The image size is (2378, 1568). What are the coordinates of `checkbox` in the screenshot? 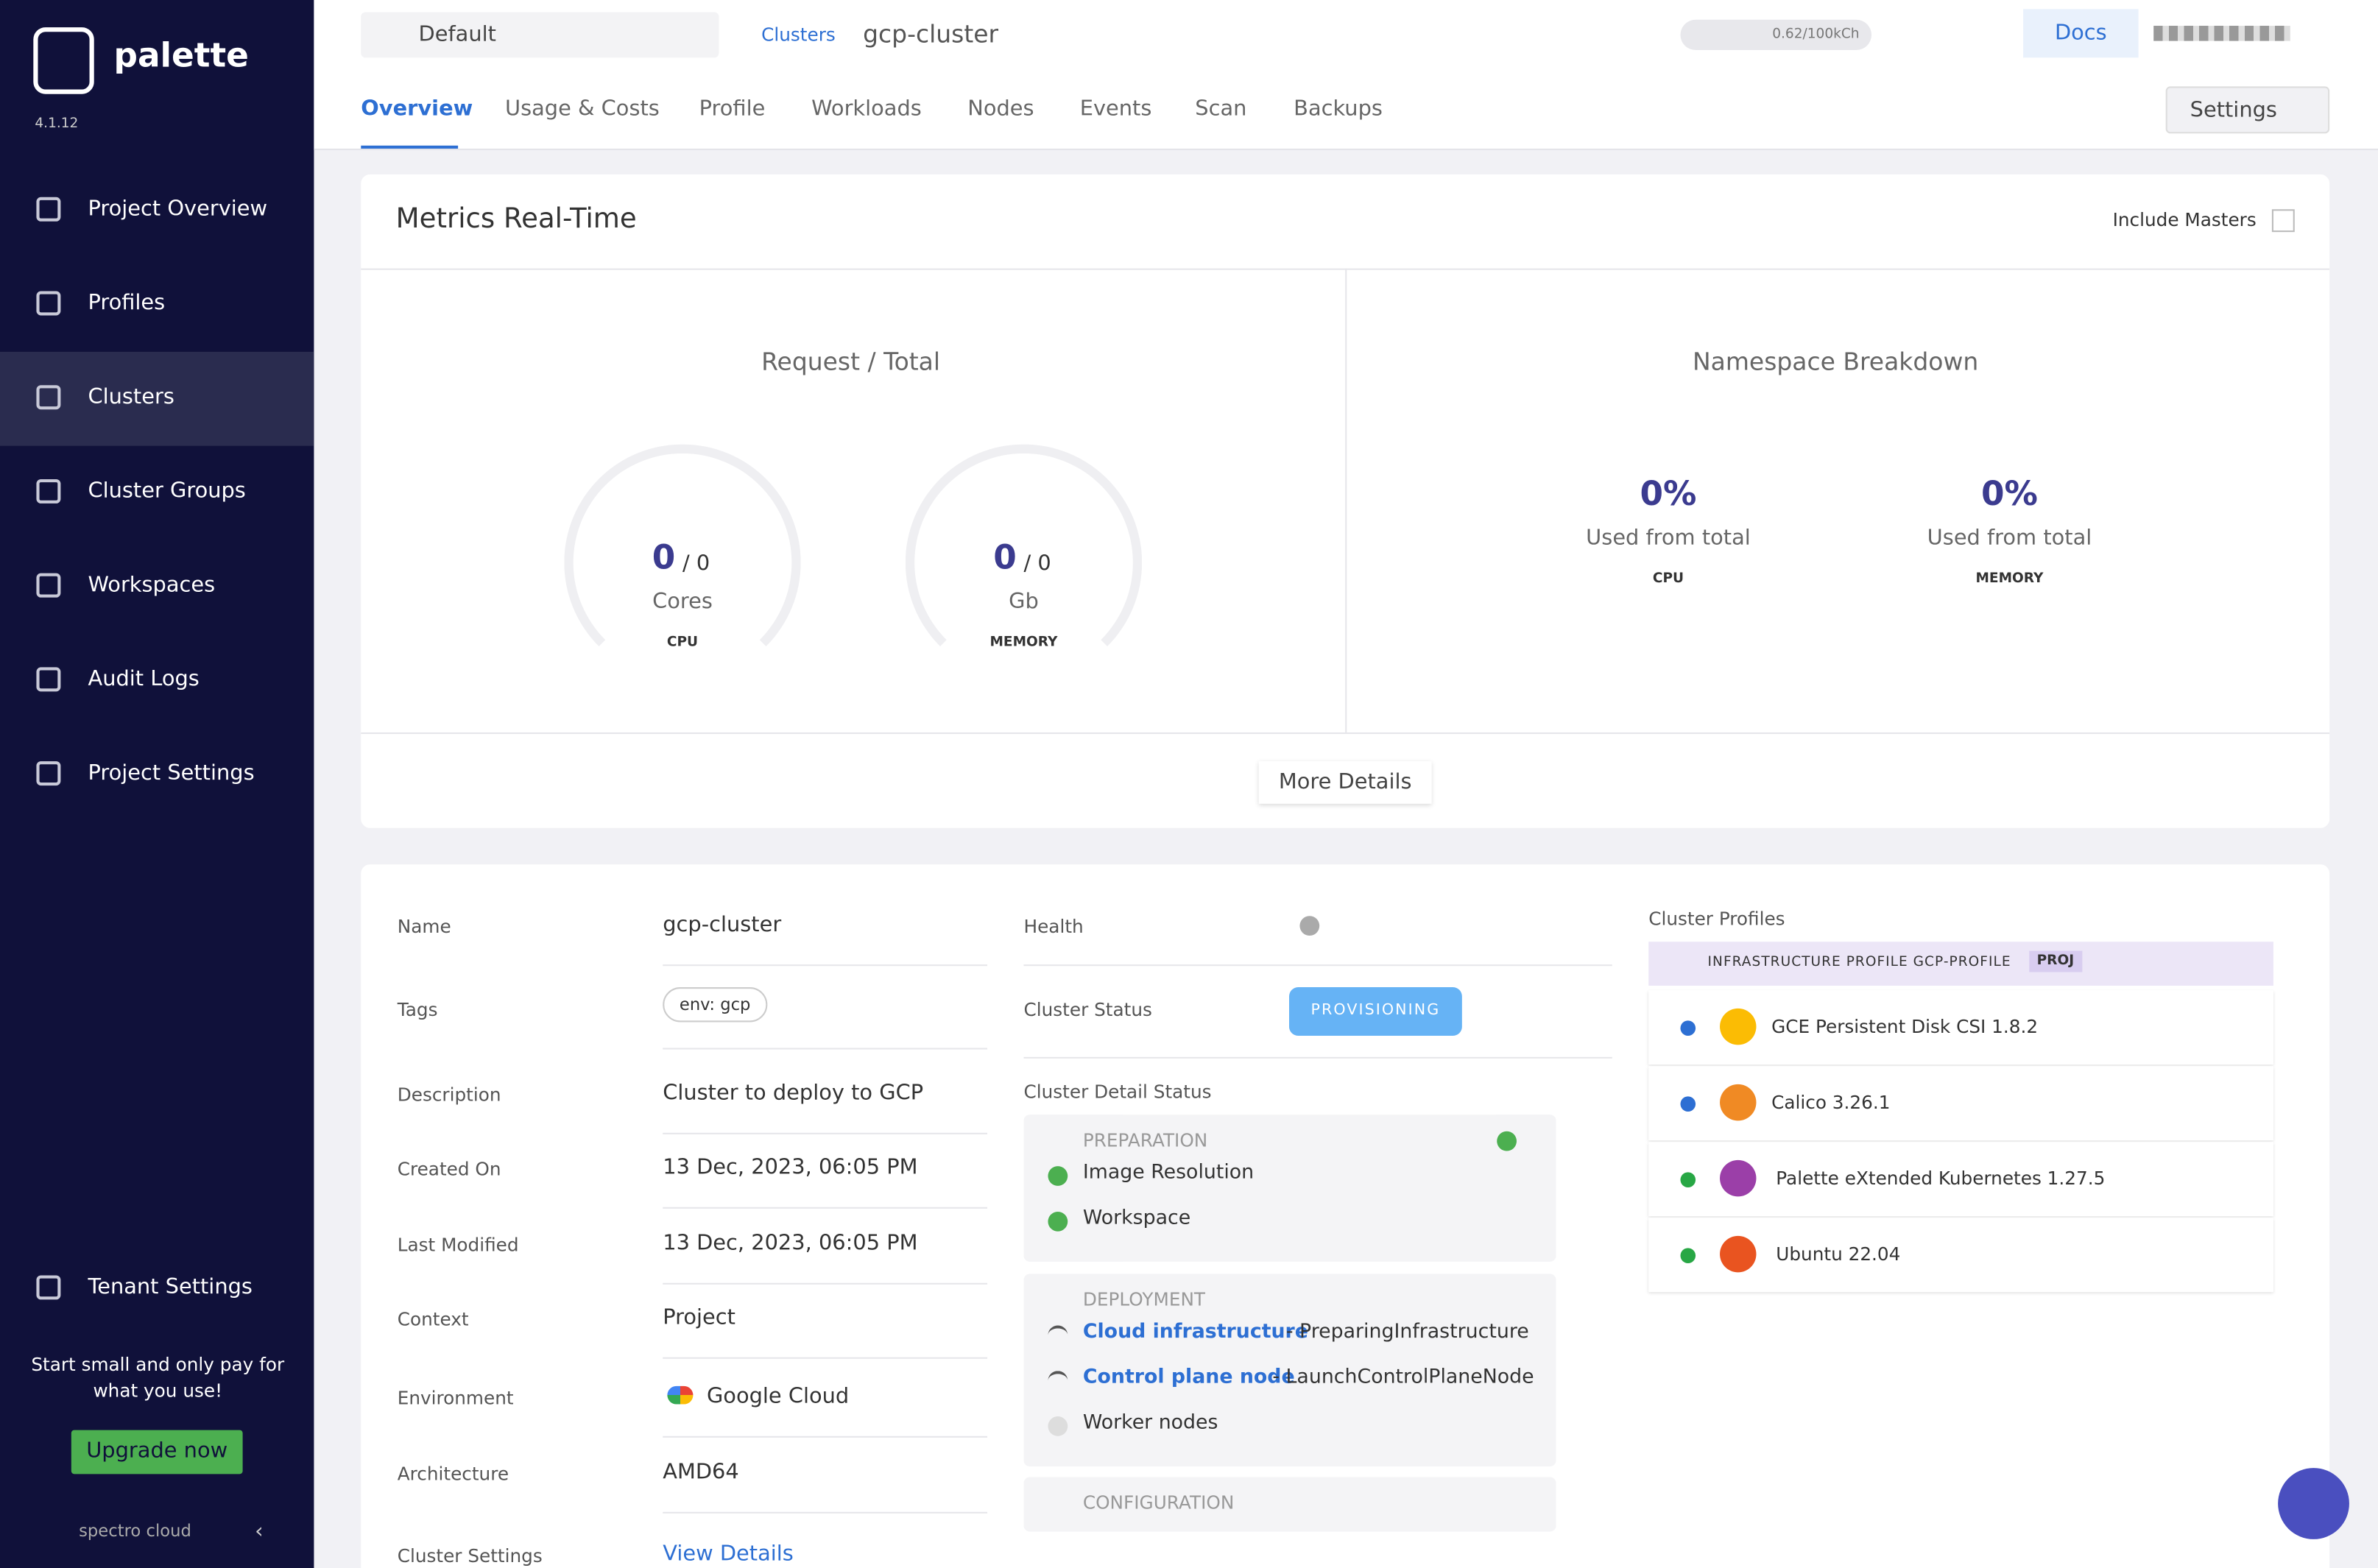 It's located at (2283, 221).